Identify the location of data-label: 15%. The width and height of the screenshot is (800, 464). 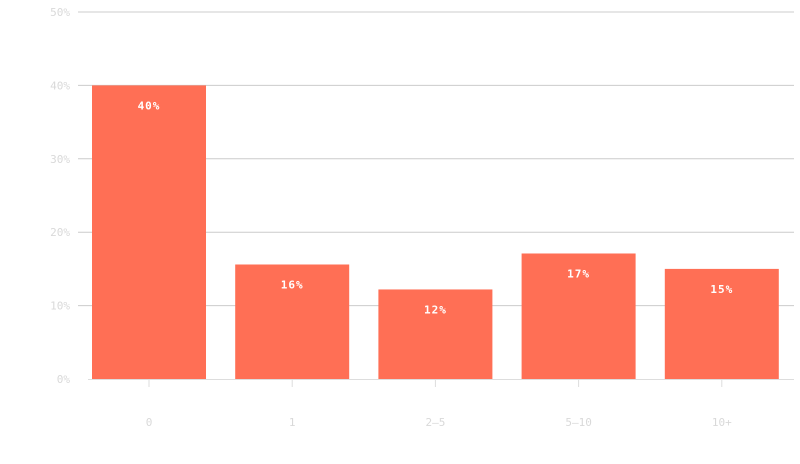
(721, 289).